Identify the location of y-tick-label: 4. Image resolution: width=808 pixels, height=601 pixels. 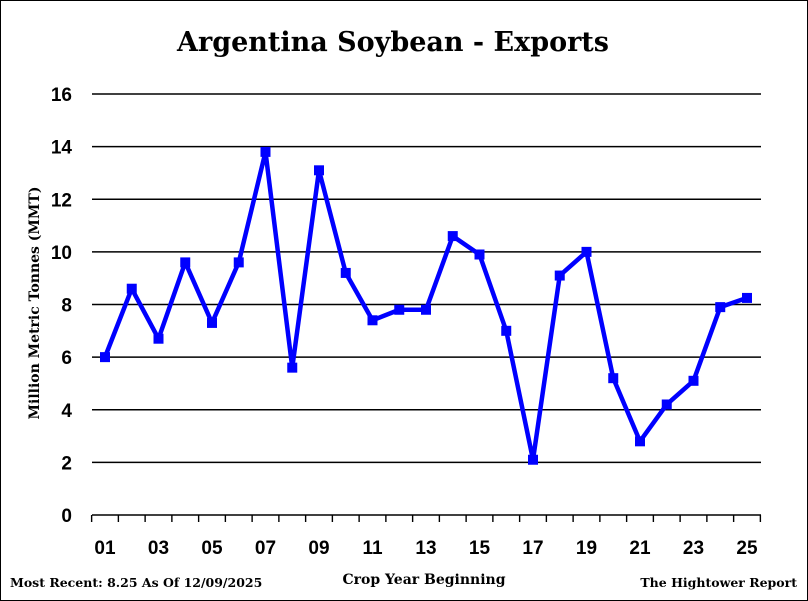
(66, 411).